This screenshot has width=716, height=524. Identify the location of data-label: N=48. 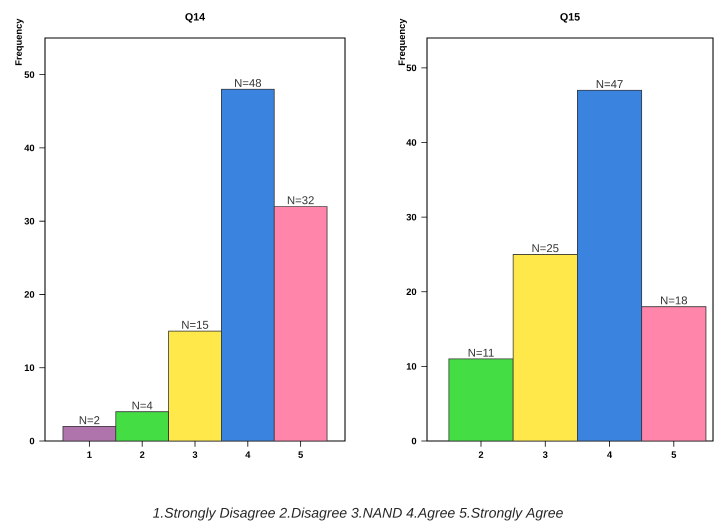
(248, 83).